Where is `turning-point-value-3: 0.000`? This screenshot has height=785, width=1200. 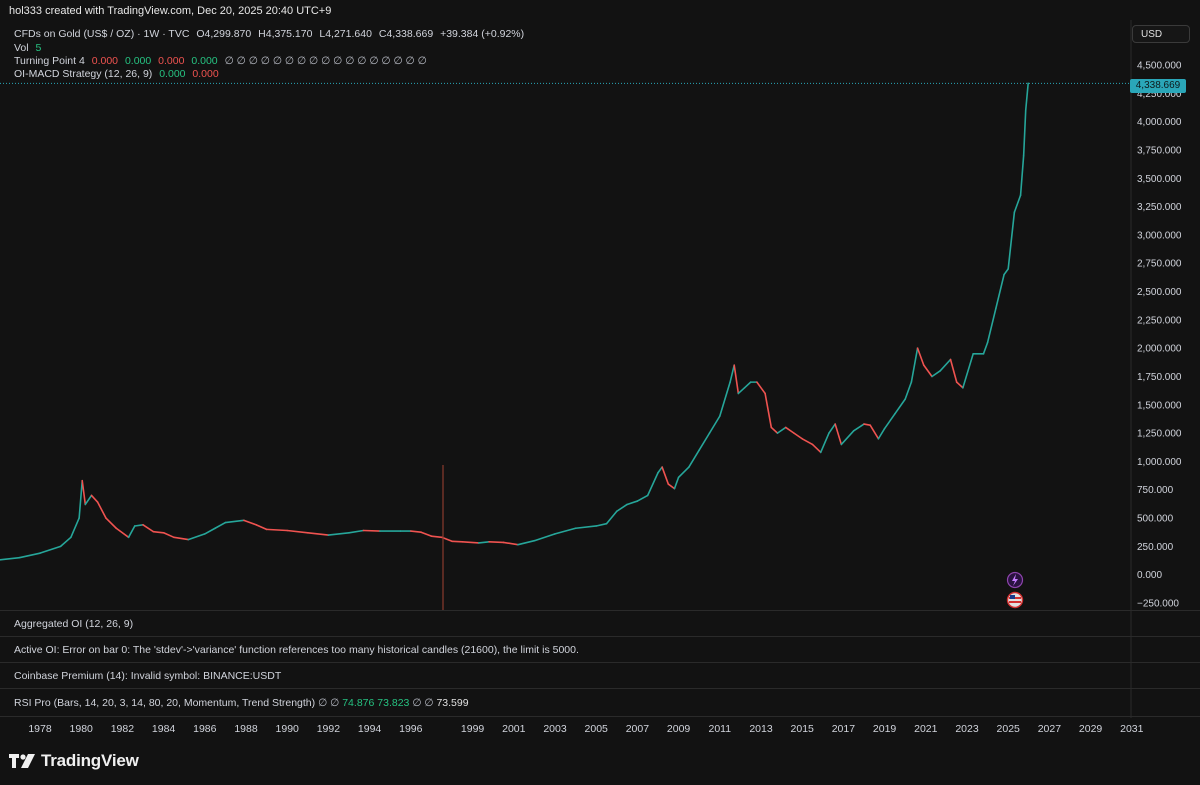 turning-point-value-3: 0.000 is located at coordinates (171, 61).